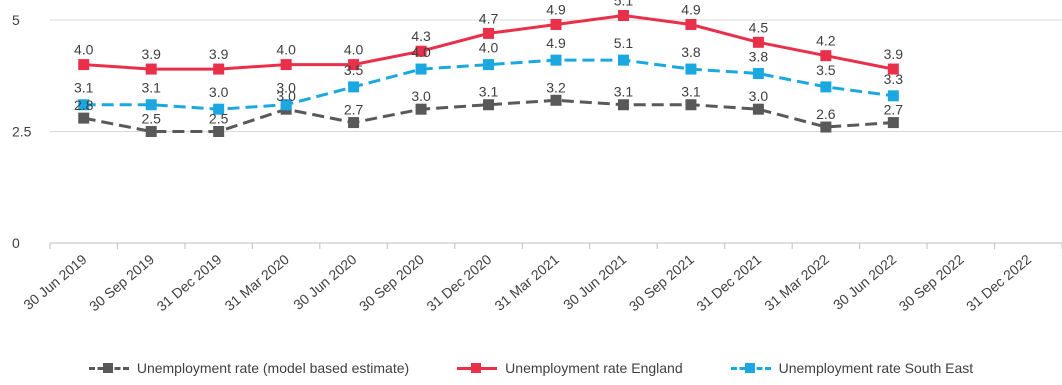 This screenshot has width=1062, height=385. I want to click on legend-label: Unemployment rate South East, so click(876, 368).